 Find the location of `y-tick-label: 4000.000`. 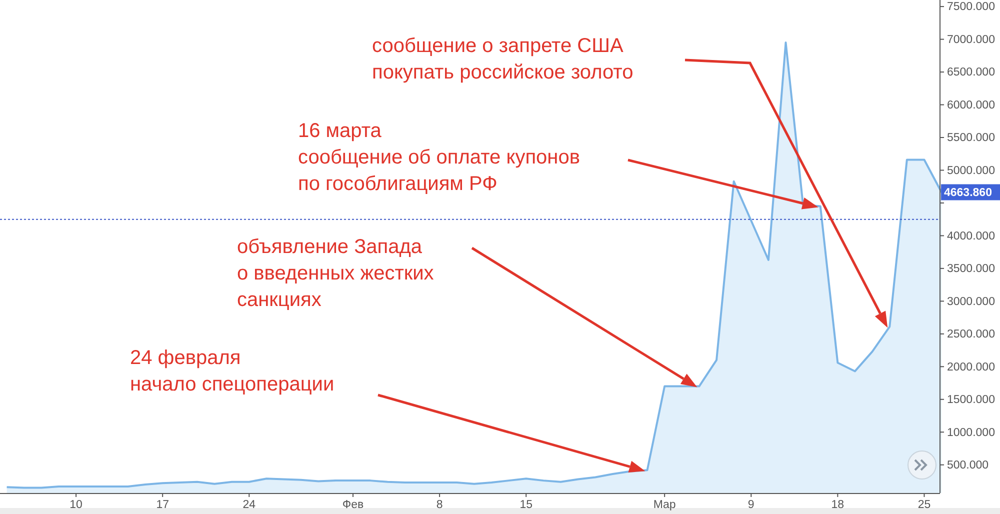

y-tick-label: 4000.000 is located at coordinates (971, 236).